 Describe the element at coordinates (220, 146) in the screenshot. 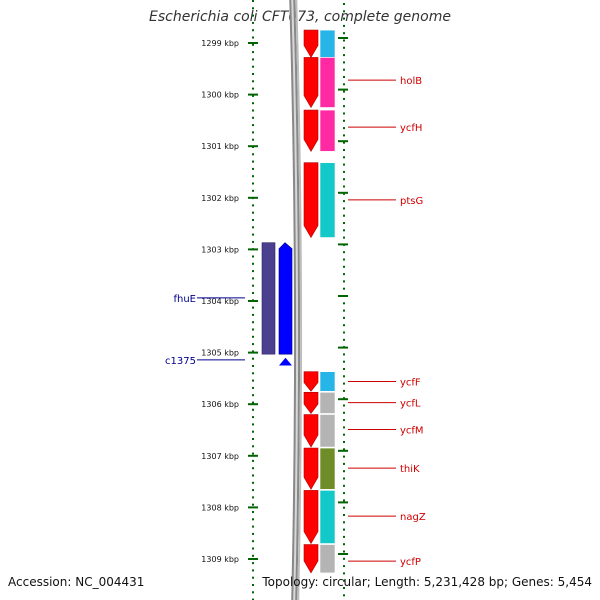

I see `tick-label: 1301 kbp` at that location.